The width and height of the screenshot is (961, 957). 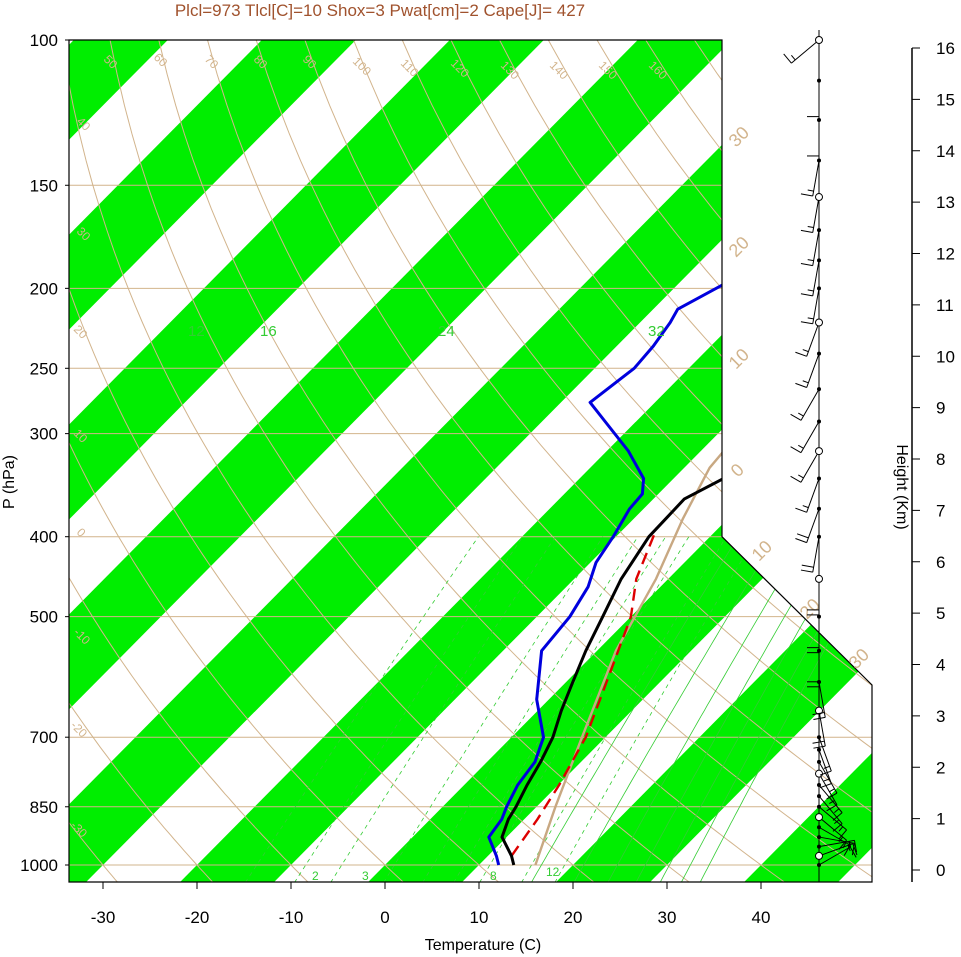 I want to click on pressure-tick-label: 200, so click(x=44, y=288).